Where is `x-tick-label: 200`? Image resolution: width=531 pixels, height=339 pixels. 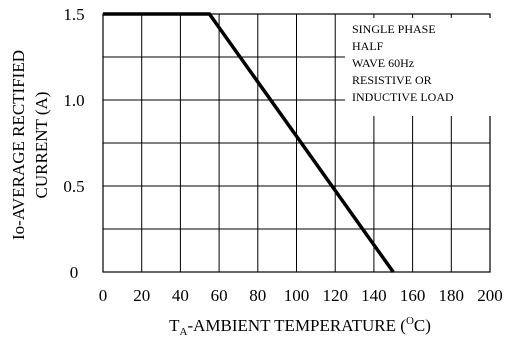 x-tick-label: 200 is located at coordinates (490, 295).